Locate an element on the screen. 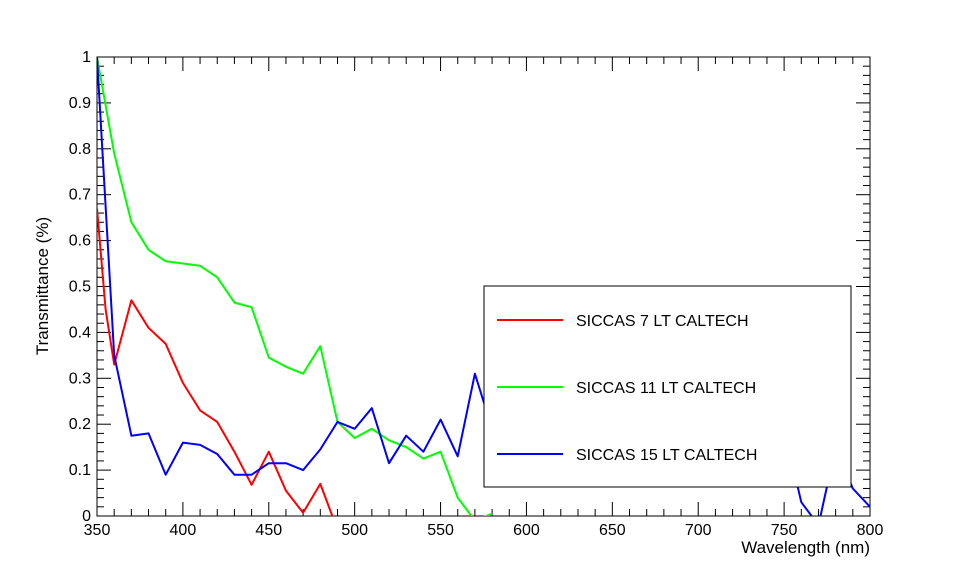  legend-label-2: SICCAS 11 LT CALTECH is located at coordinates (666, 388).